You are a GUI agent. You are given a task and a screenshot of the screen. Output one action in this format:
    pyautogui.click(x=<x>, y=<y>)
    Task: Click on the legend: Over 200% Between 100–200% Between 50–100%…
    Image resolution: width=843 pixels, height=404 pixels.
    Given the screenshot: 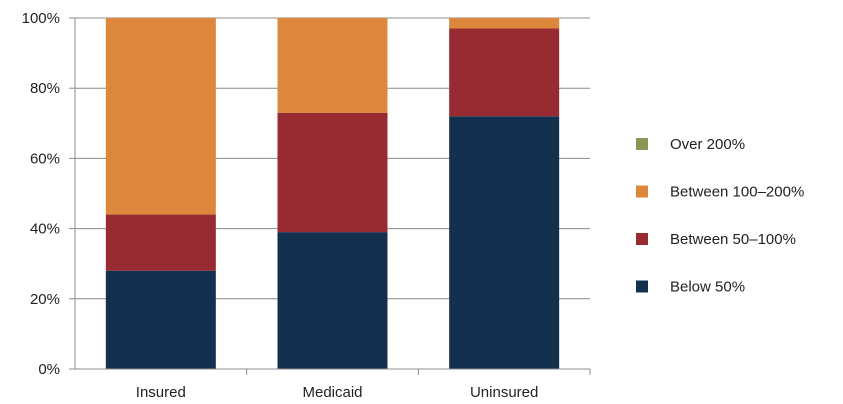 What is the action you would take?
    pyautogui.click(x=720, y=216)
    